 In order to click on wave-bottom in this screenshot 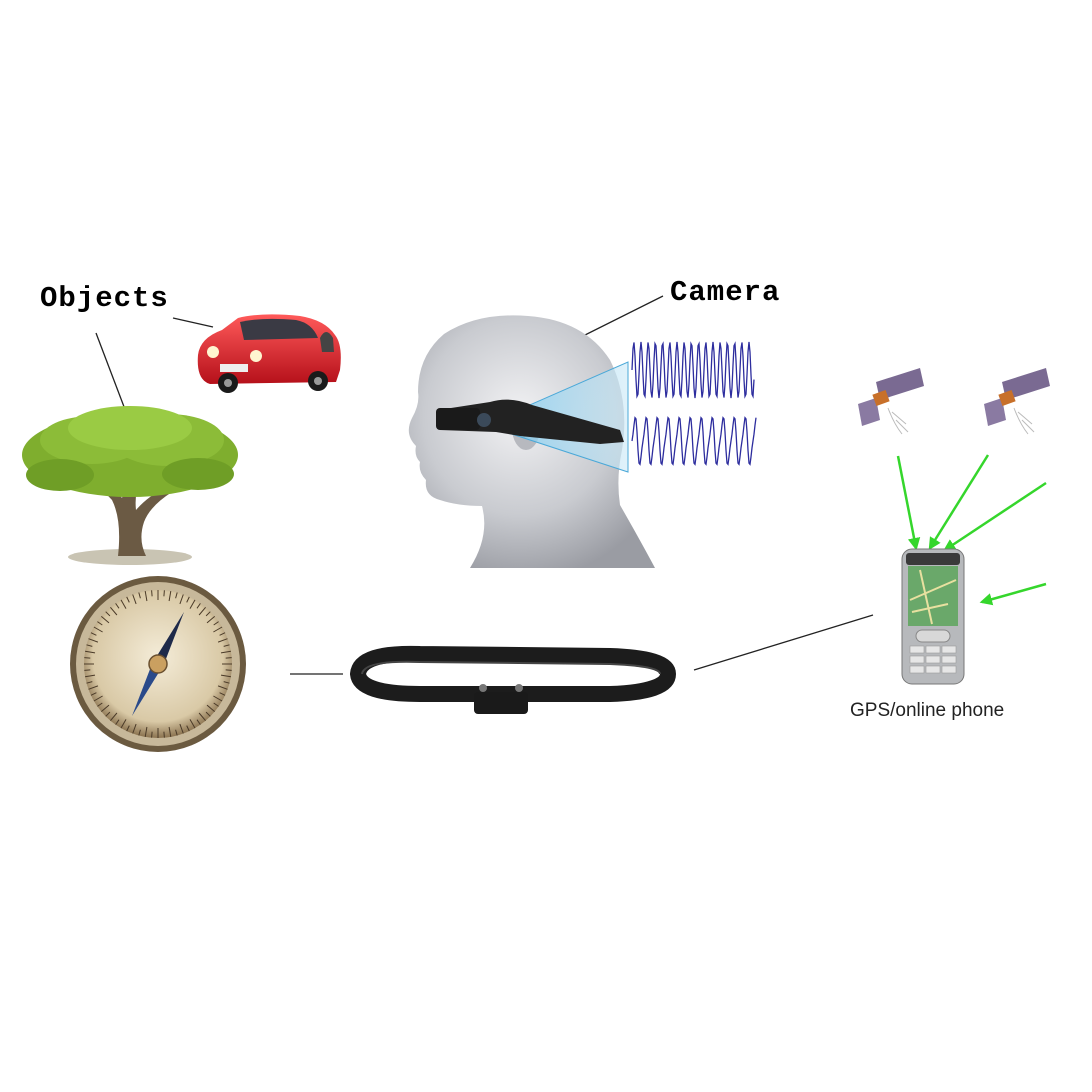, I will do `click(694, 441)`.